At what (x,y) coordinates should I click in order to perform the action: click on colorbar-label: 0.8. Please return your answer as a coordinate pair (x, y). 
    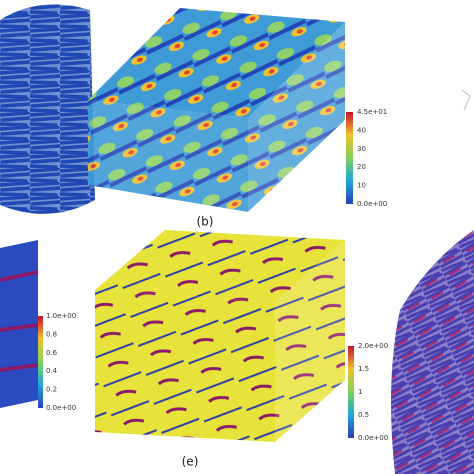
    Looking at the image, I should click on (51, 334).